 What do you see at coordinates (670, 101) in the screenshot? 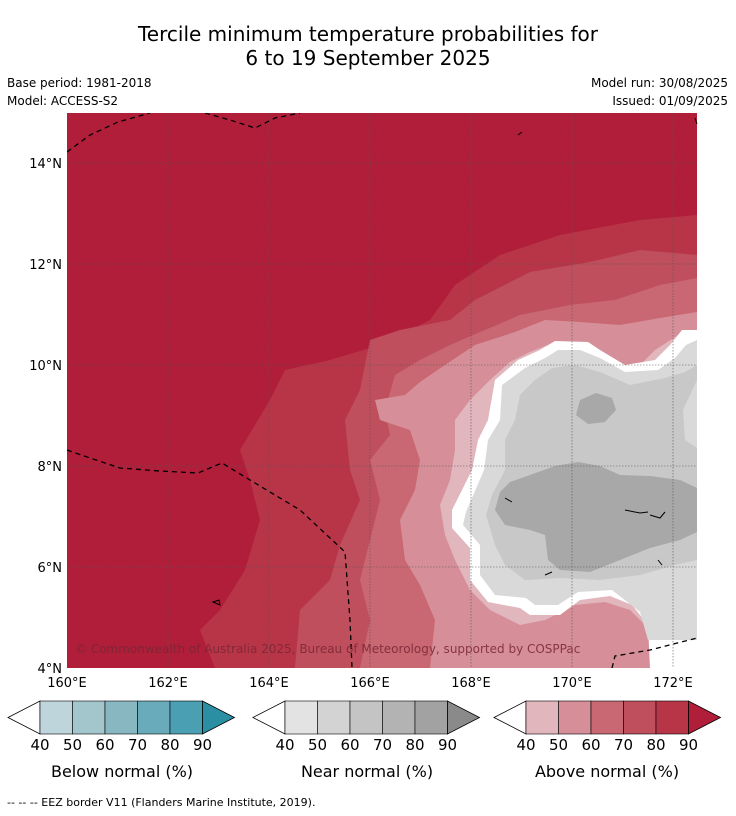
I see `issued-label: Issued: 01/09/2025` at bounding box center [670, 101].